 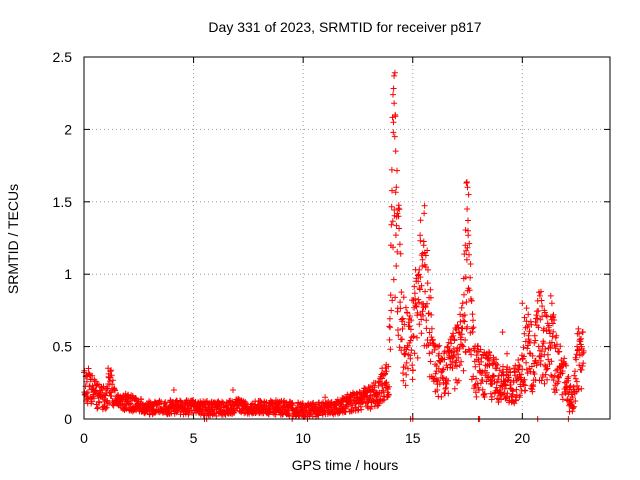 I want to click on x-tick-label: 20, so click(x=523, y=438).